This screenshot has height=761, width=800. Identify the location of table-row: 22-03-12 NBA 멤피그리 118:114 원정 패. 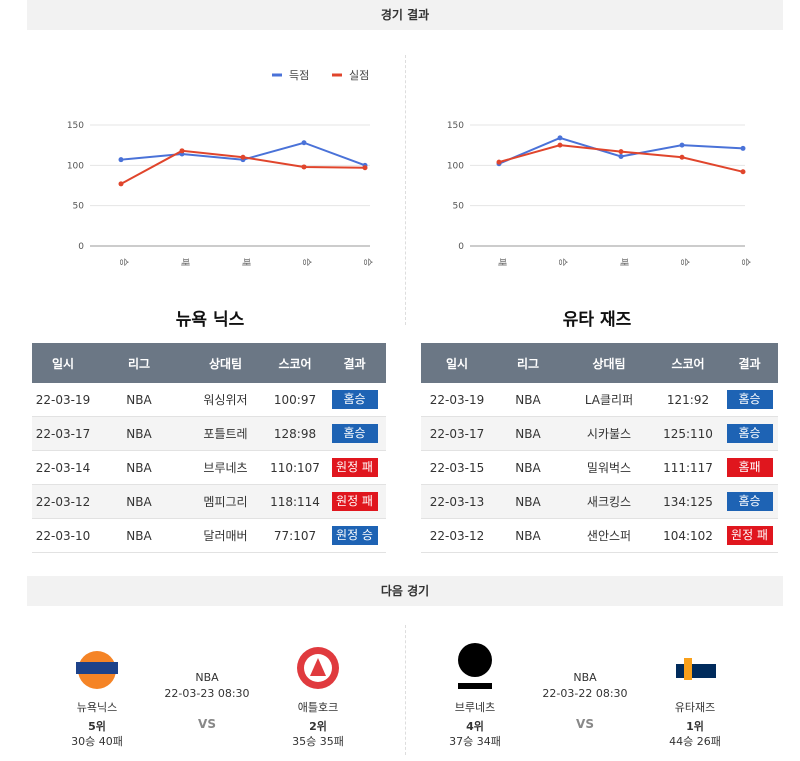
(209, 502).